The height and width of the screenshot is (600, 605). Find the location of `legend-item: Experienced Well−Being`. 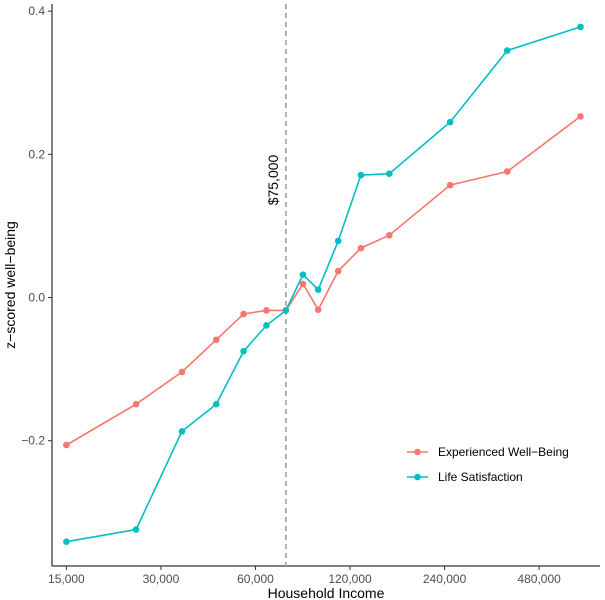

legend-item: Experienced Well−Being is located at coordinates (488, 452).